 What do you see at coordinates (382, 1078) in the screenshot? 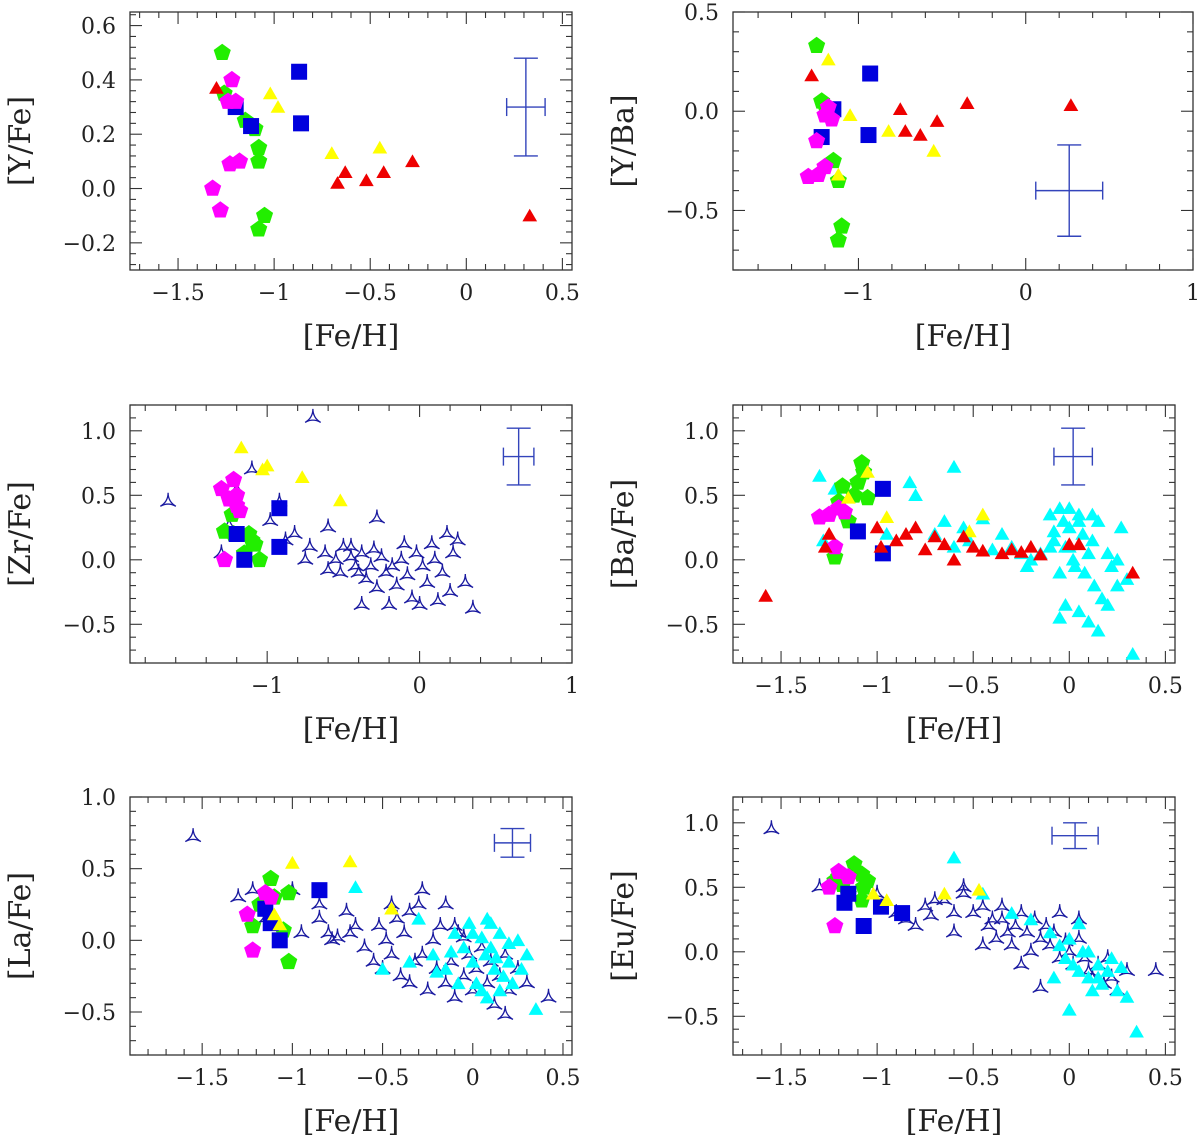
I see `x-tick-label: −0.5` at bounding box center [382, 1078].